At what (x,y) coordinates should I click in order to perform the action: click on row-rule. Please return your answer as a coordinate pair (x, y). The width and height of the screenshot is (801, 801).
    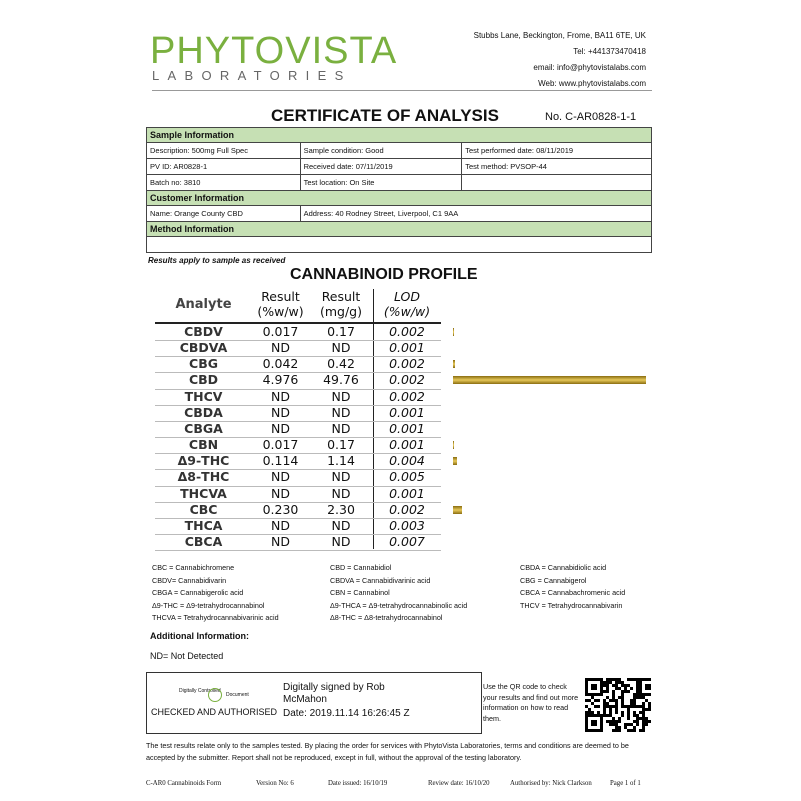
    Looking at the image, I should click on (298, 341).